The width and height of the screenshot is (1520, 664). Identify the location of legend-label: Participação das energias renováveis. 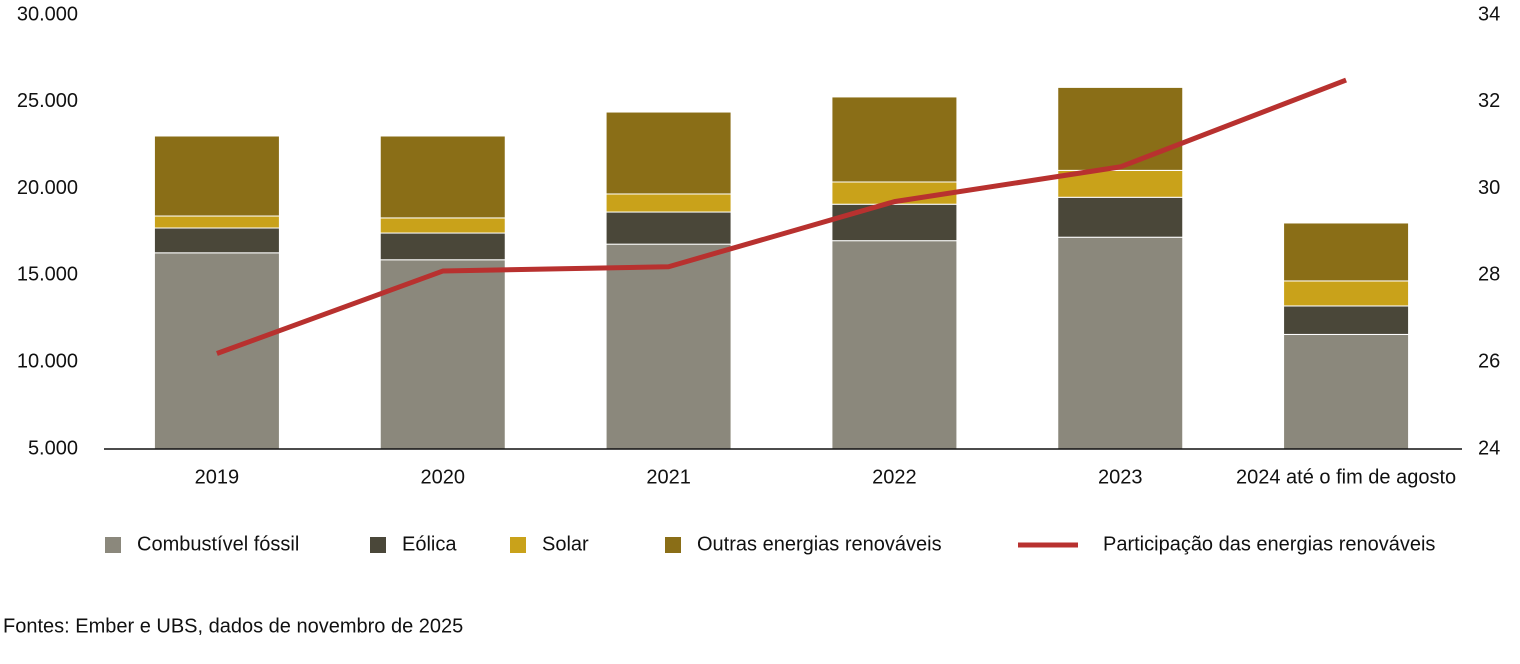
(1269, 544).